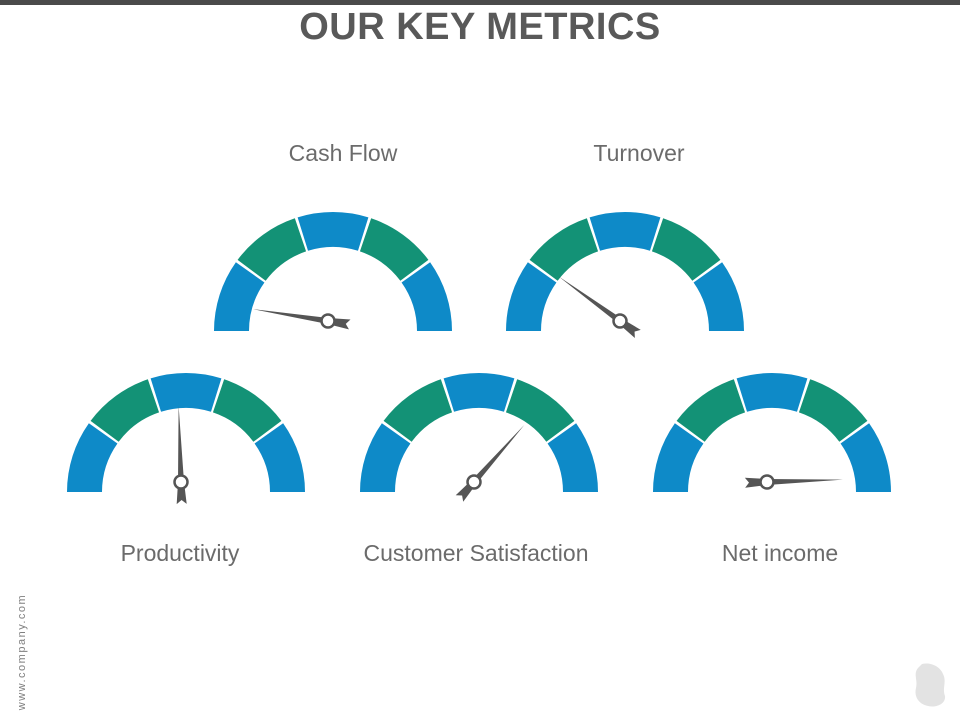 The height and width of the screenshot is (720, 960). Describe the element at coordinates (625, 275) in the screenshot. I see `gauge-turnover` at that location.